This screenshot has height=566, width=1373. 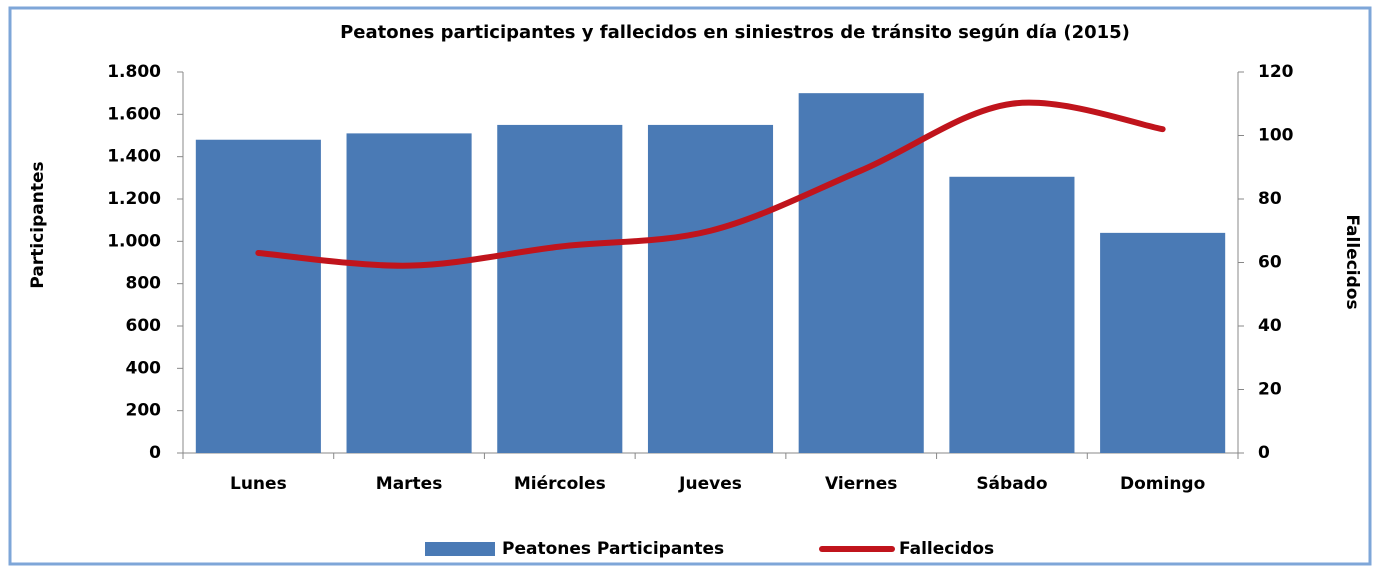 What do you see at coordinates (1264, 453) in the screenshot?
I see `y2-tick-label: 0` at bounding box center [1264, 453].